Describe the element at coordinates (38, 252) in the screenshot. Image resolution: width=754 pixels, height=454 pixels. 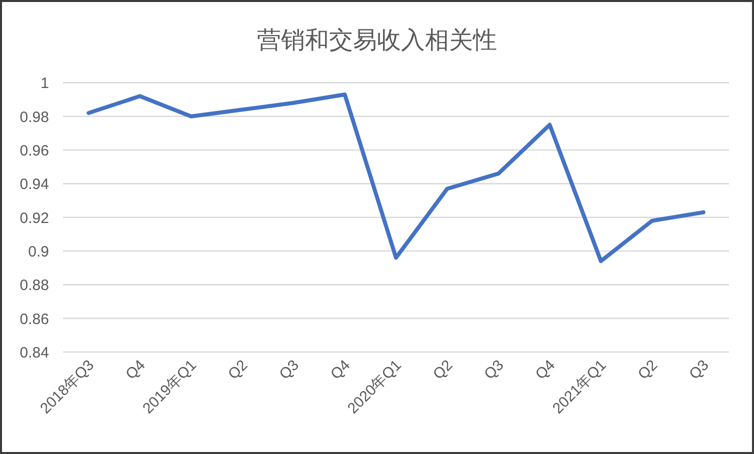
I see `y-tick-label: 0.9` at that location.